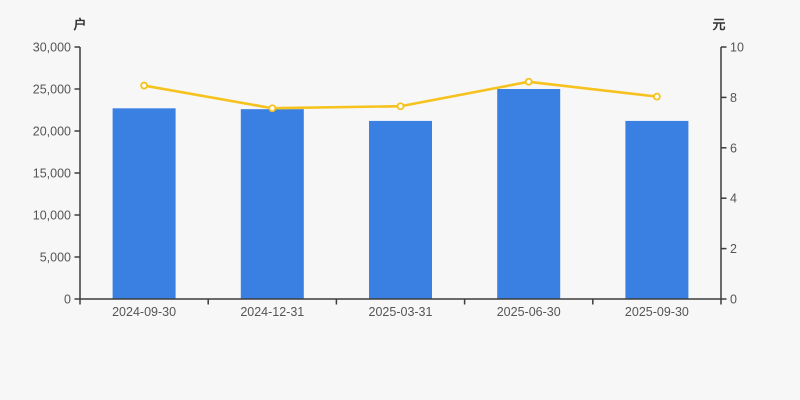 This screenshot has height=400, width=800. Describe the element at coordinates (657, 312) in the screenshot. I see `x-category-label: 2025-09-30` at that location.